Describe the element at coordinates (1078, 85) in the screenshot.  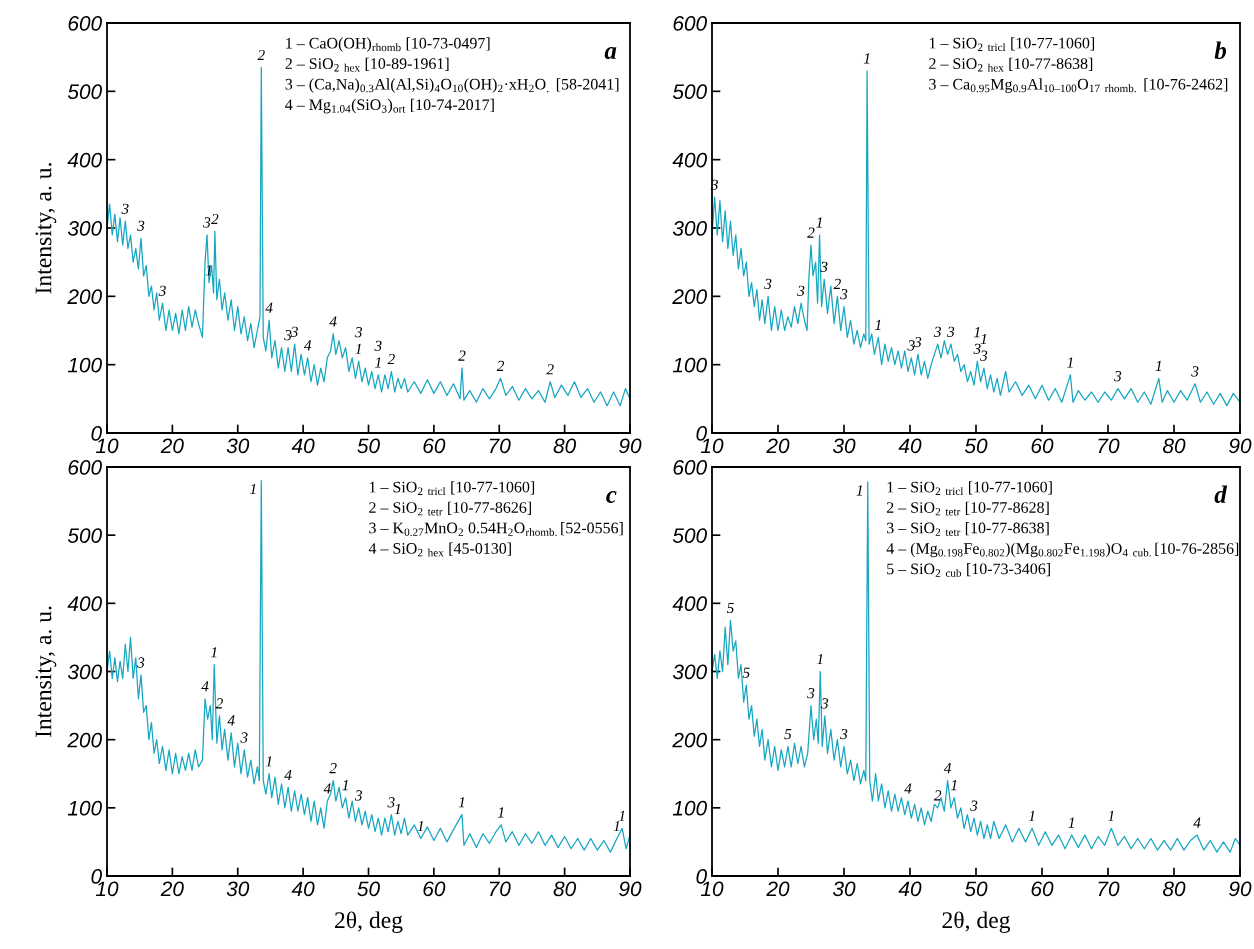
I see `text: 3 – Ca$_{0.95}$Mg$_{0.9}$Al$_{10–100}$O$_{17 rhomb.}$ [10-76-2462]` at that location.